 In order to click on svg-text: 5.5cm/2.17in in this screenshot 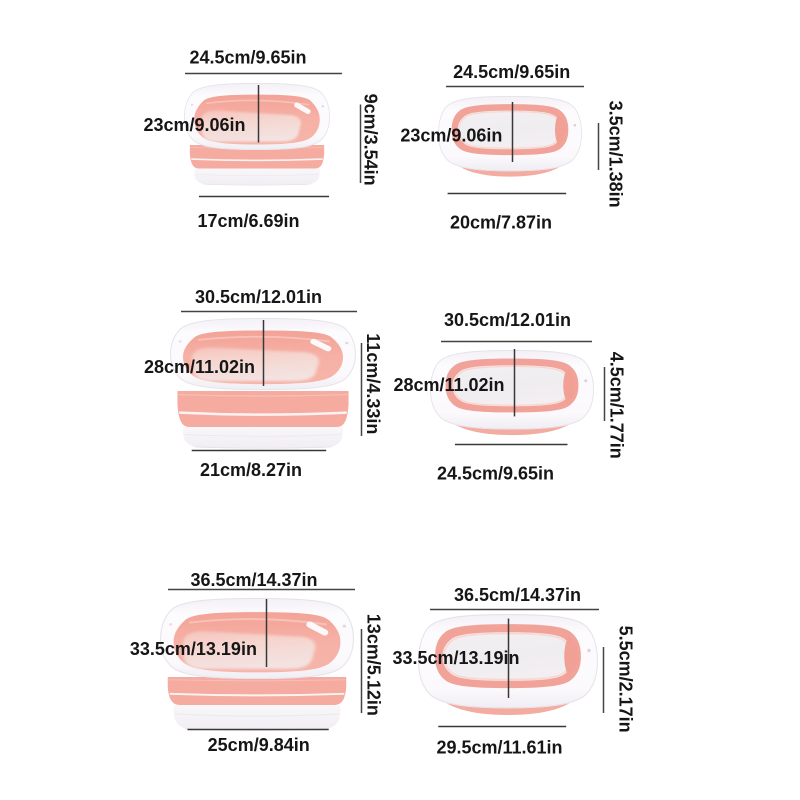, I will do `click(626, 679)`.